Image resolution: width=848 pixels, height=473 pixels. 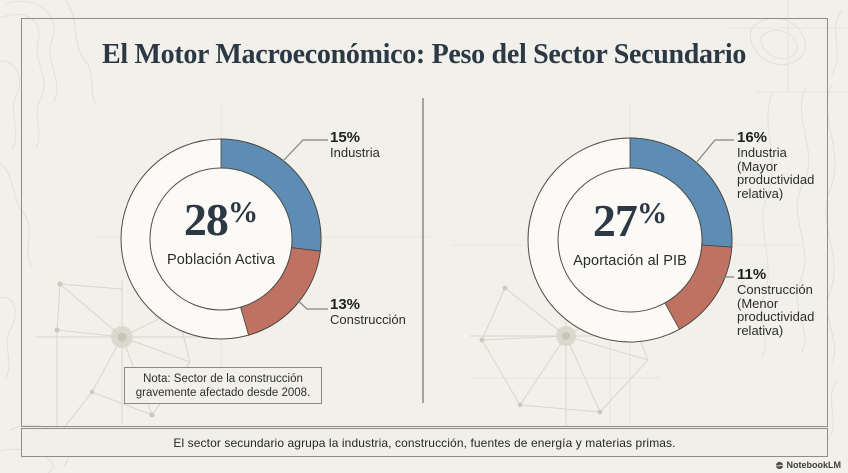 I want to click on watermark-label: NotebookLM, so click(x=814, y=465).